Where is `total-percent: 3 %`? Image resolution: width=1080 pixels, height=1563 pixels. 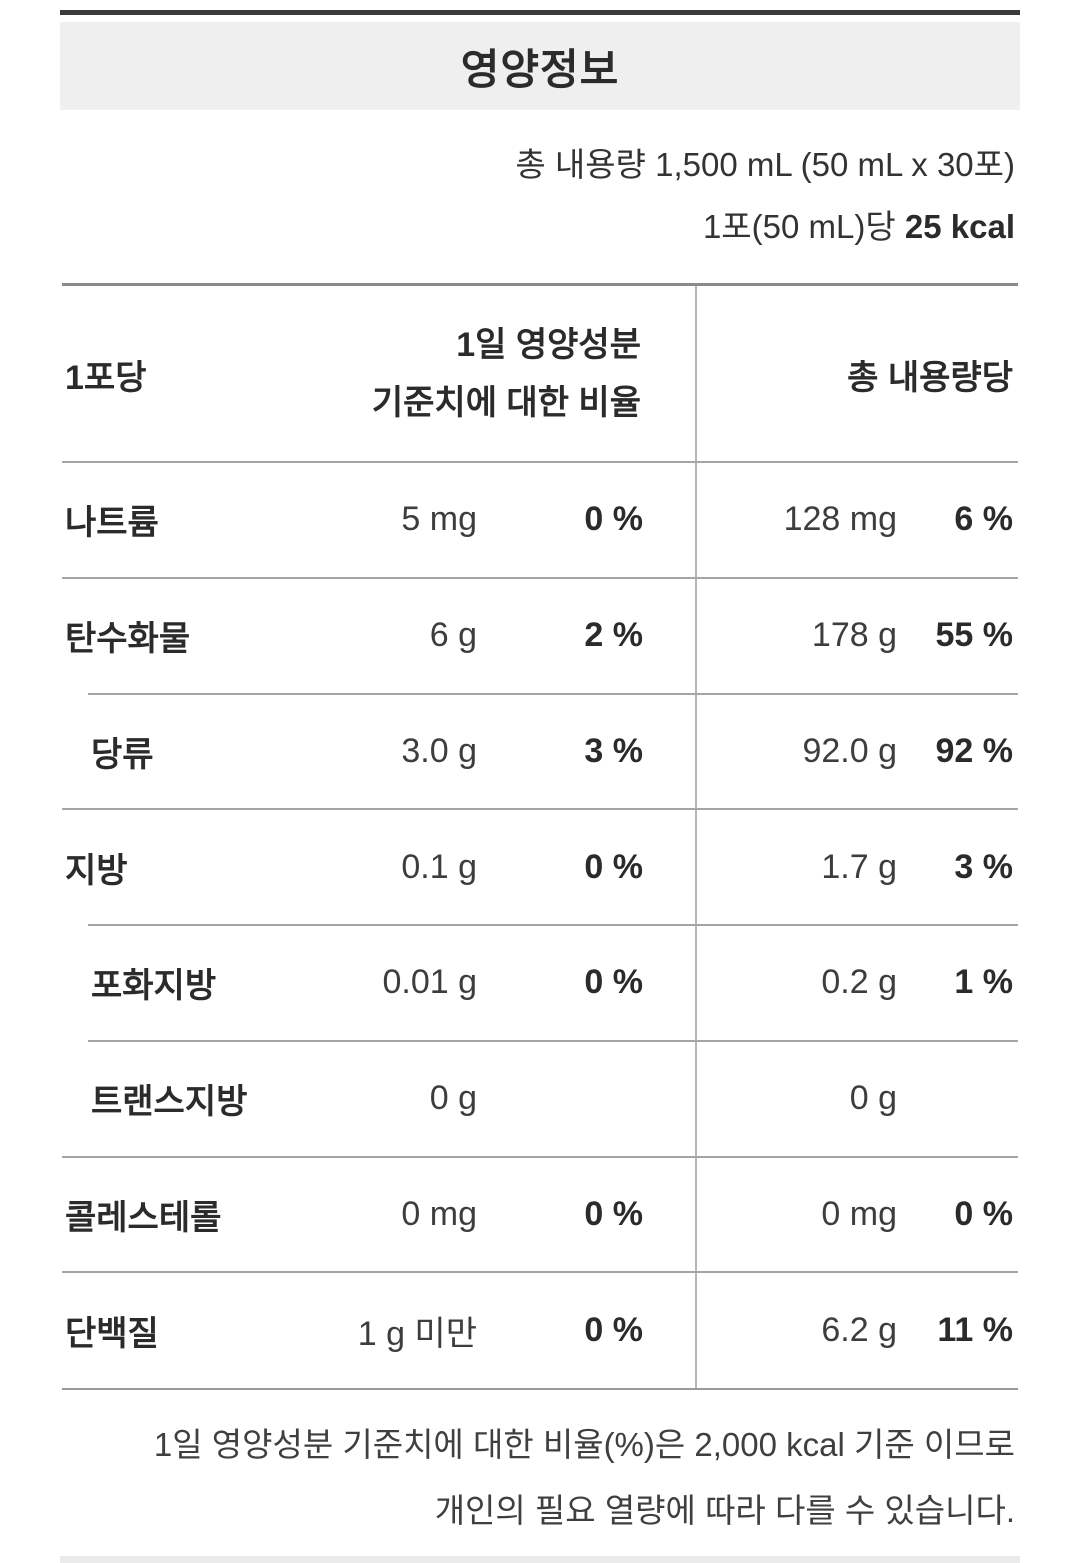 total-percent: 3 % is located at coordinates (983, 866).